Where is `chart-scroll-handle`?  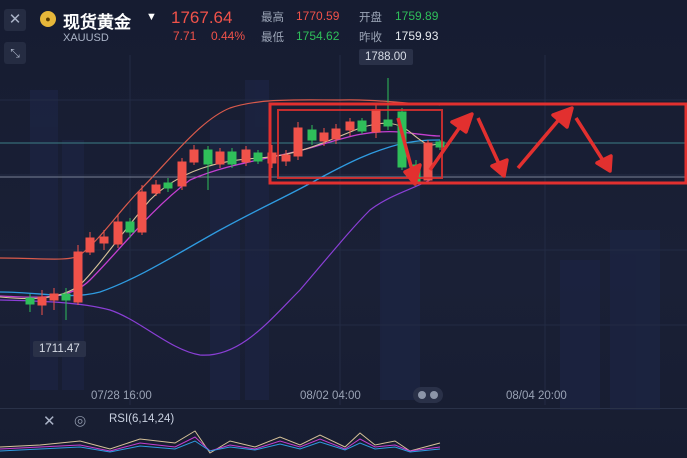 chart-scroll-handle is located at coordinates (428, 395).